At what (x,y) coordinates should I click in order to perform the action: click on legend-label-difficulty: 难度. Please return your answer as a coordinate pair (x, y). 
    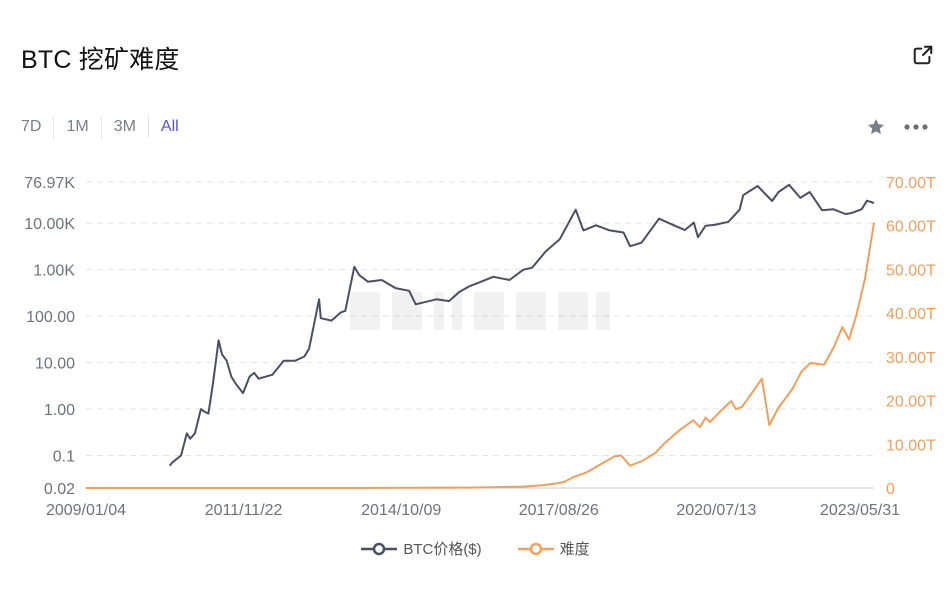
    Looking at the image, I should click on (574, 549).